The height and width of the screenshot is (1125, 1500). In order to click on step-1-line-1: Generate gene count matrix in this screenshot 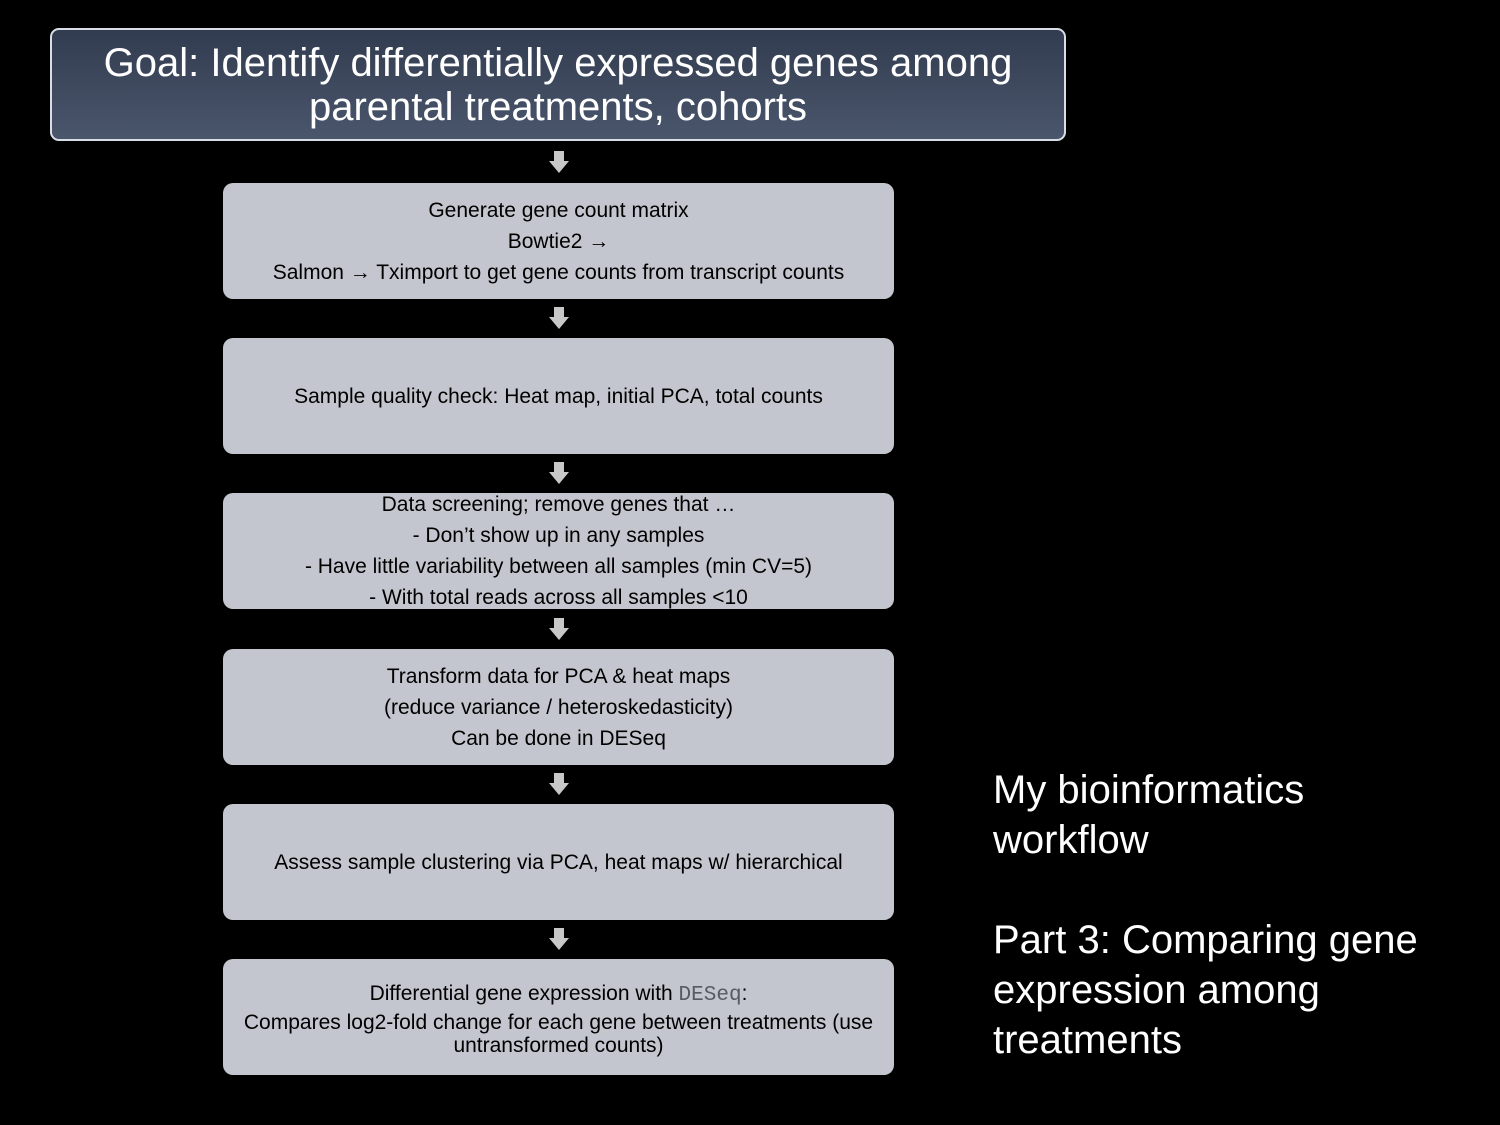, I will do `click(558, 210)`.